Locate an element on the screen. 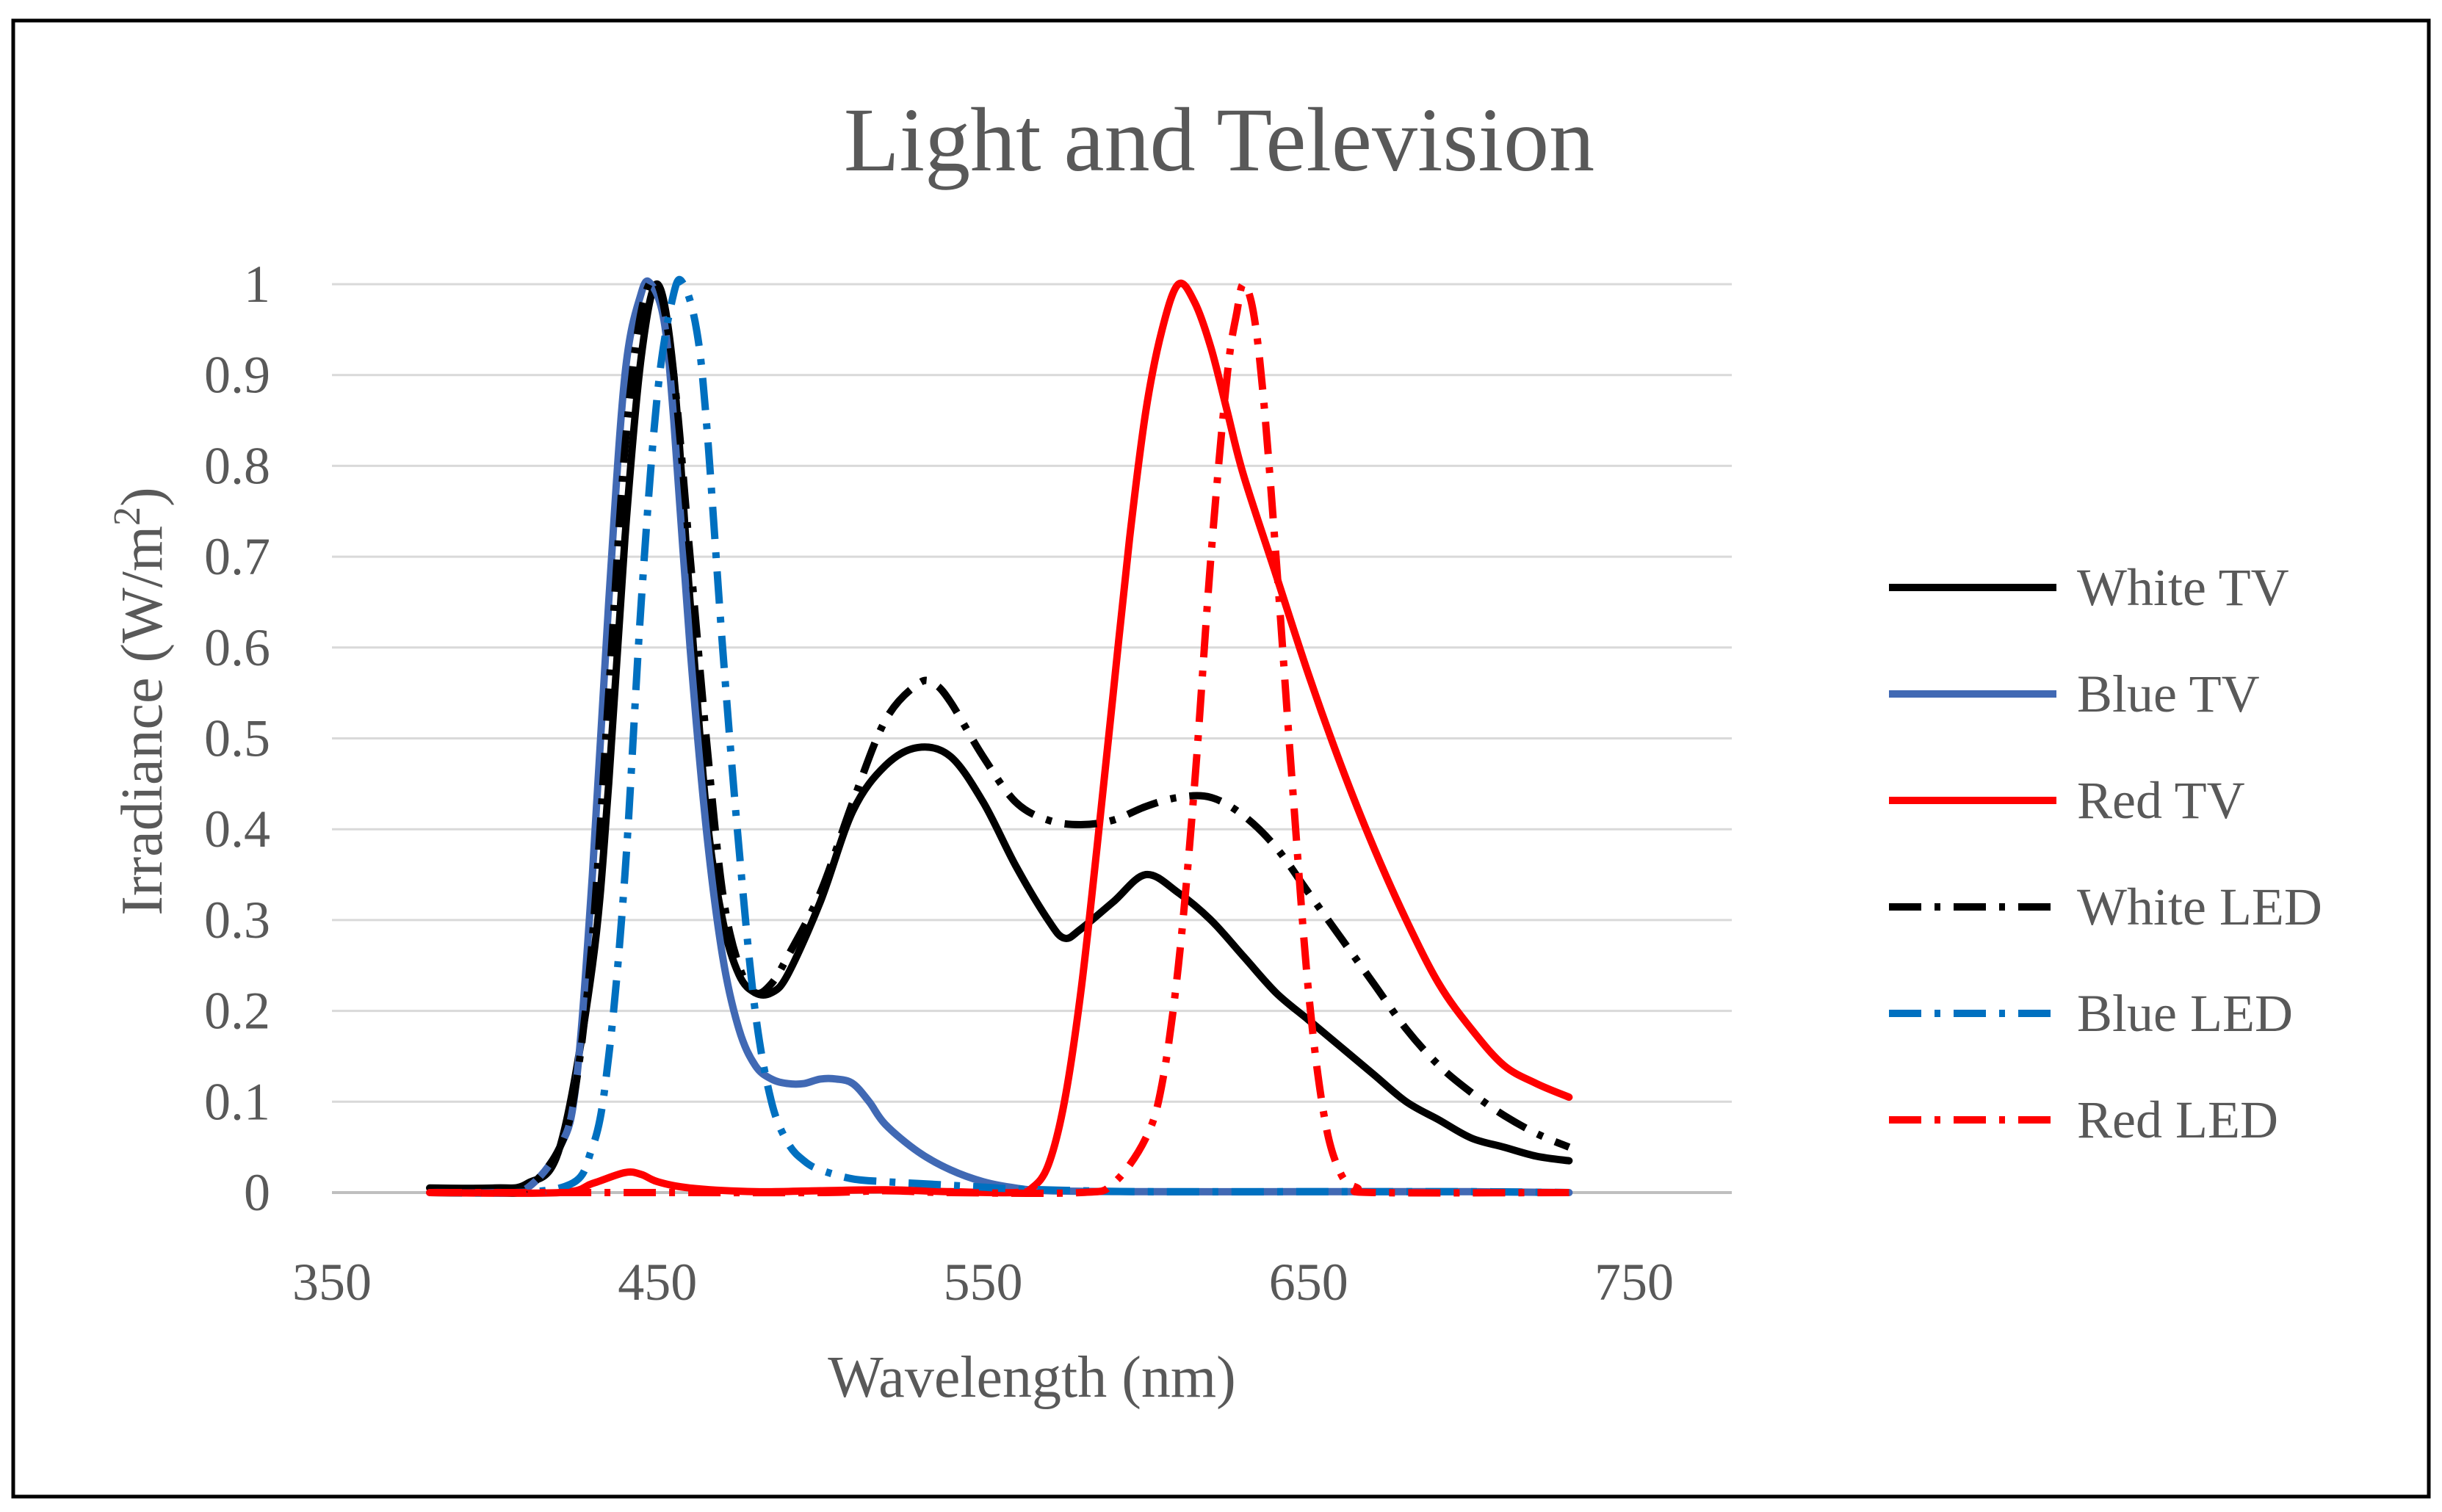  y-tick-label: 0.7 is located at coordinates (237, 556).